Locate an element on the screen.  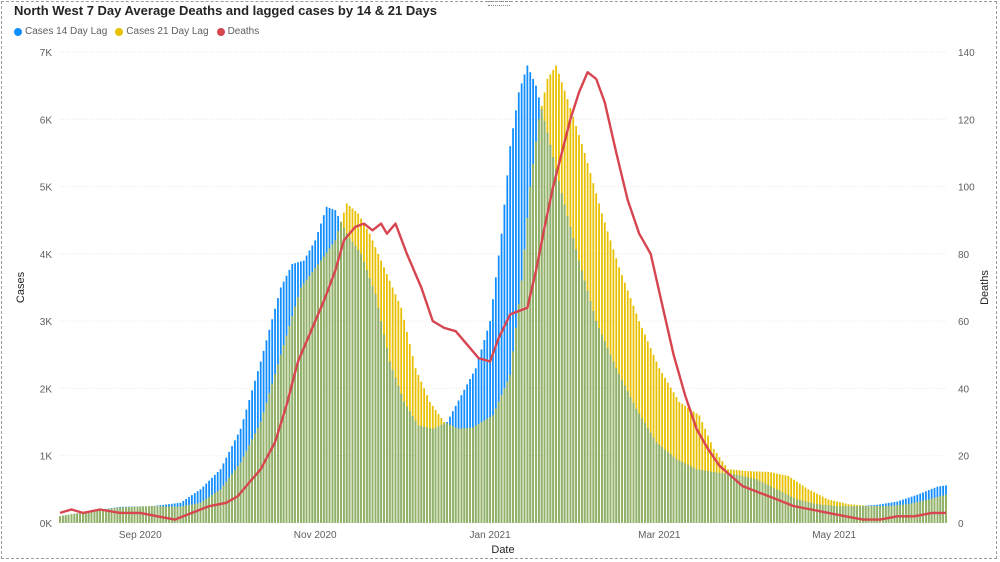
y-right-tick-label: 80 is located at coordinates (964, 255).